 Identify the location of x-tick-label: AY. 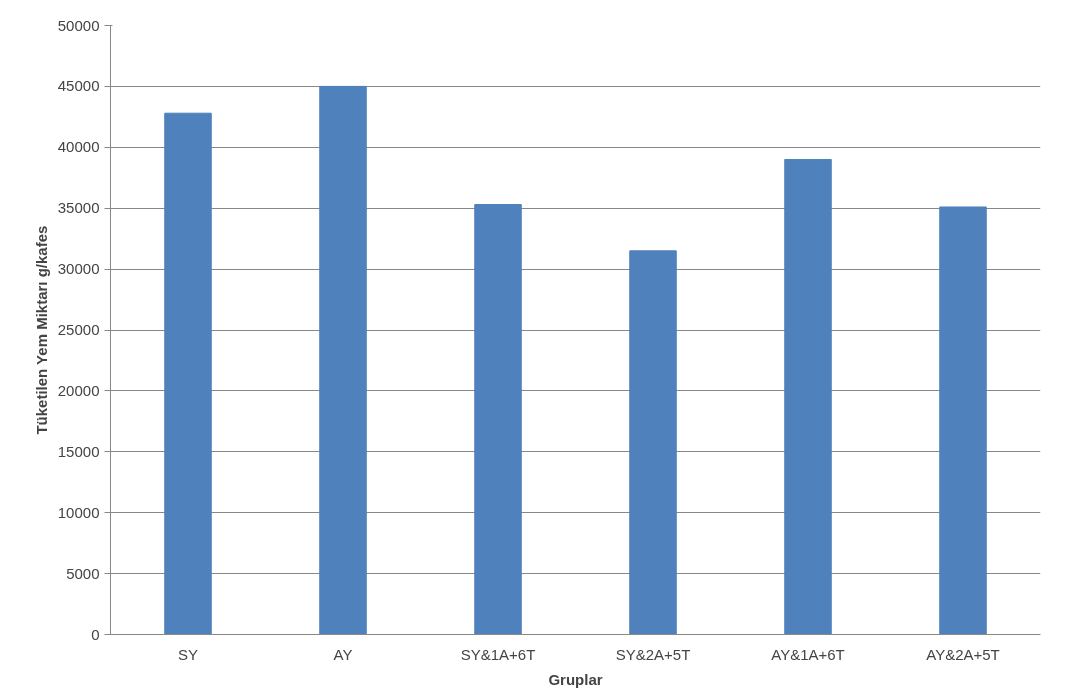
(343, 654).